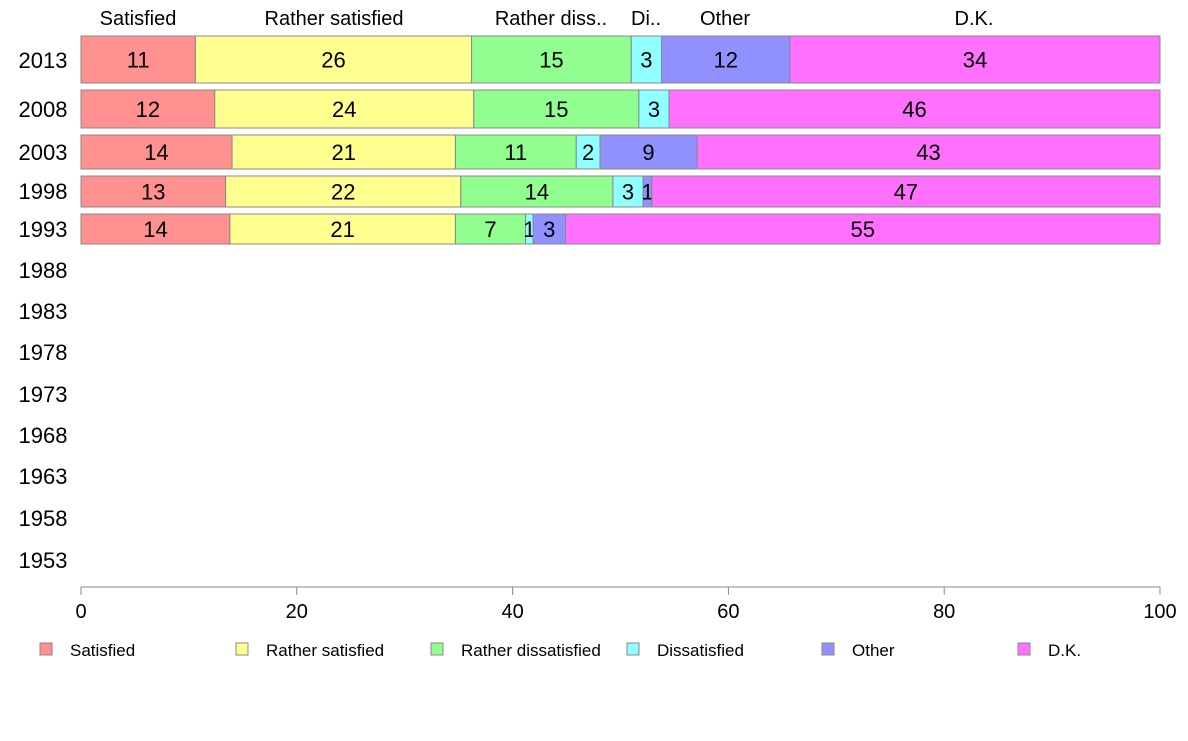 The height and width of the screenshot is (741, 1188). Describe the element at coordinates (43, 518) in the screenshot. I see `y-tick-label: 1958` at that location.